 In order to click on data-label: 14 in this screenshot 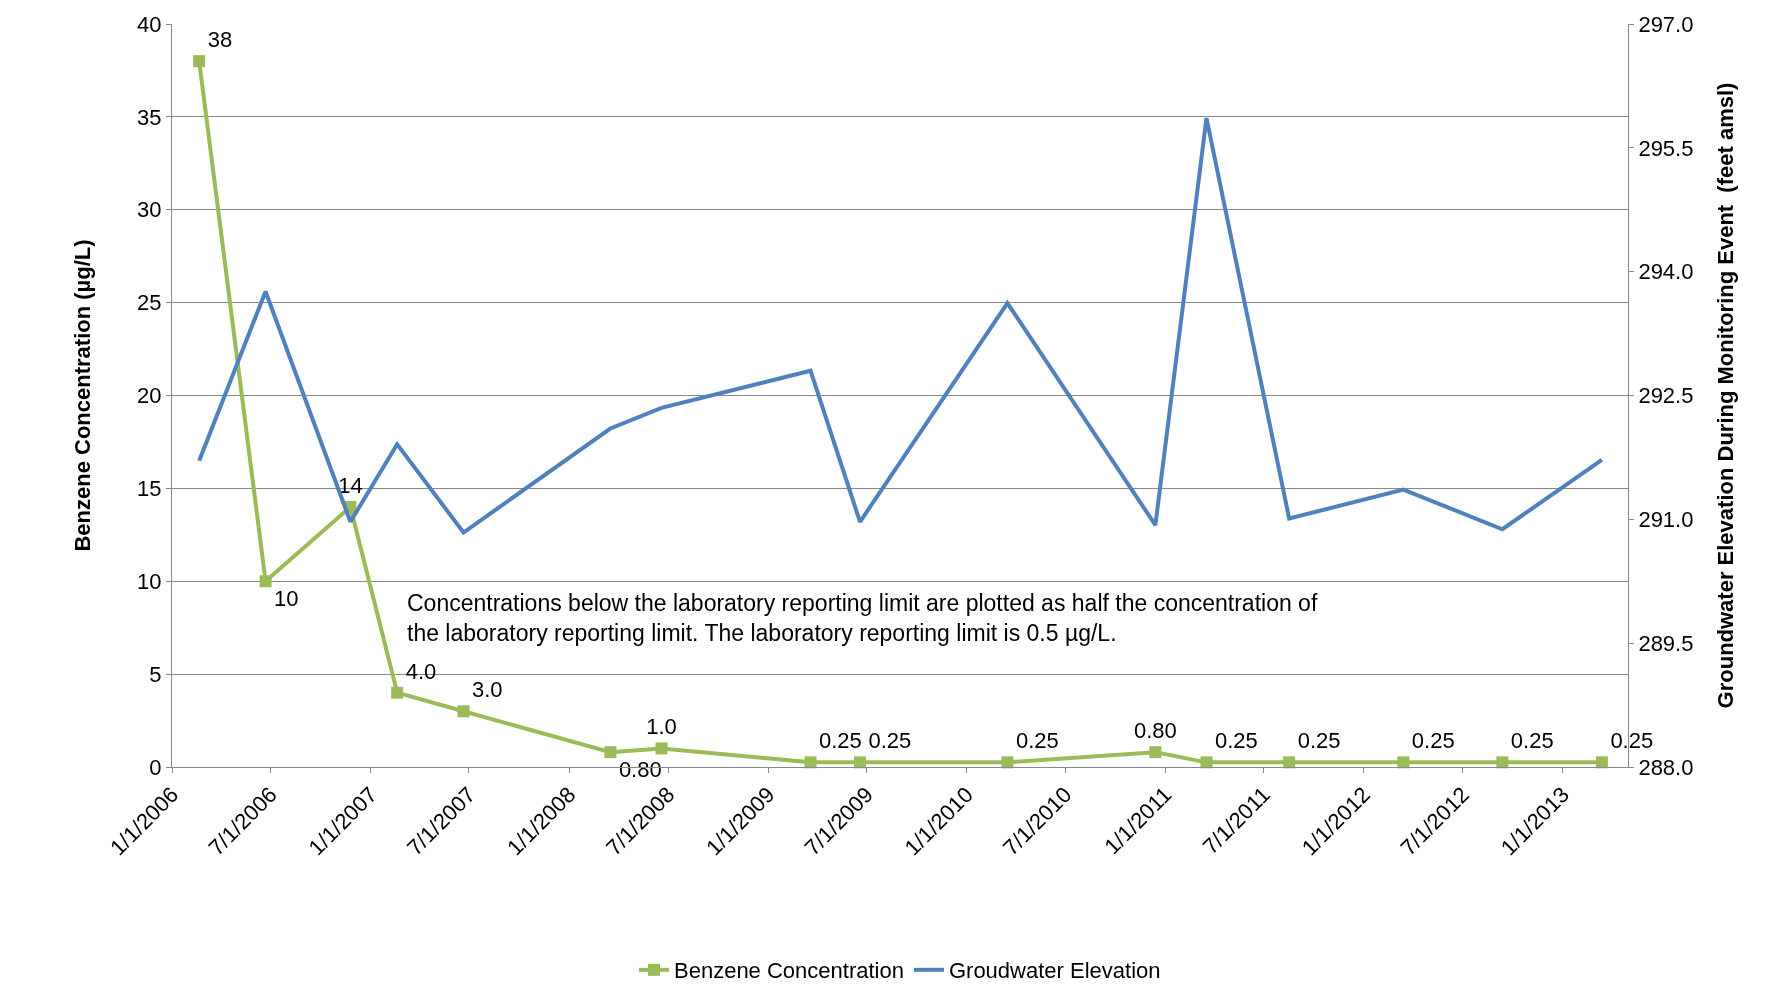, I will do `click(350, 485)`.